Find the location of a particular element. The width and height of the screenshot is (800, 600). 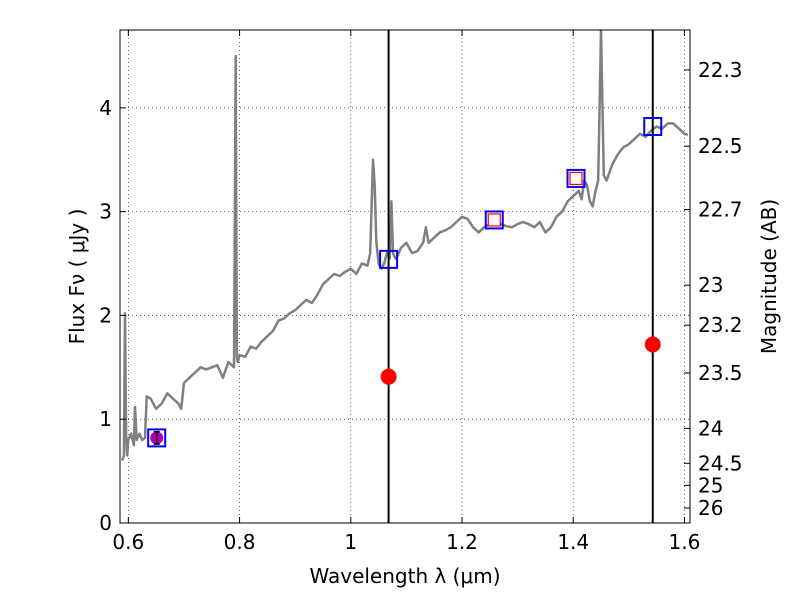

square-2-marker is located at coordinates (494, 220).